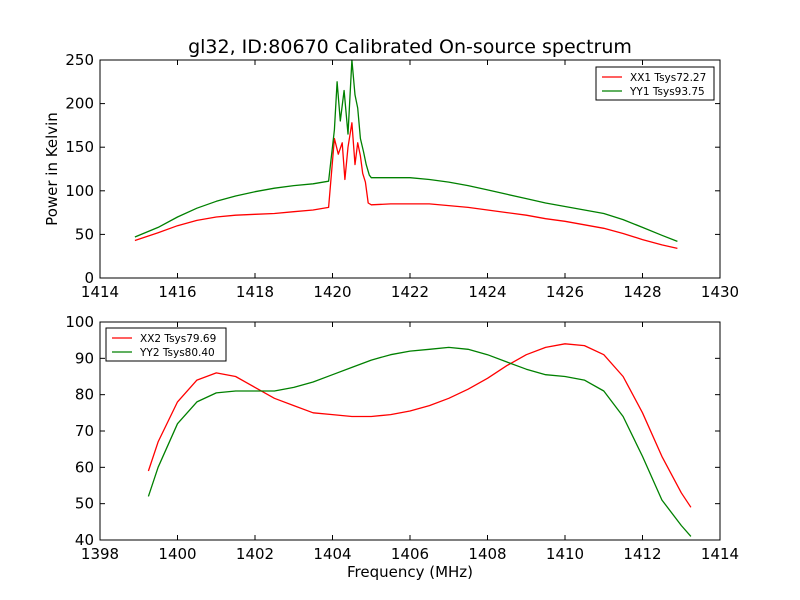 This screenshot has width=800, height=600. I want to click on y-tick-label: 90, so click(84, 358).